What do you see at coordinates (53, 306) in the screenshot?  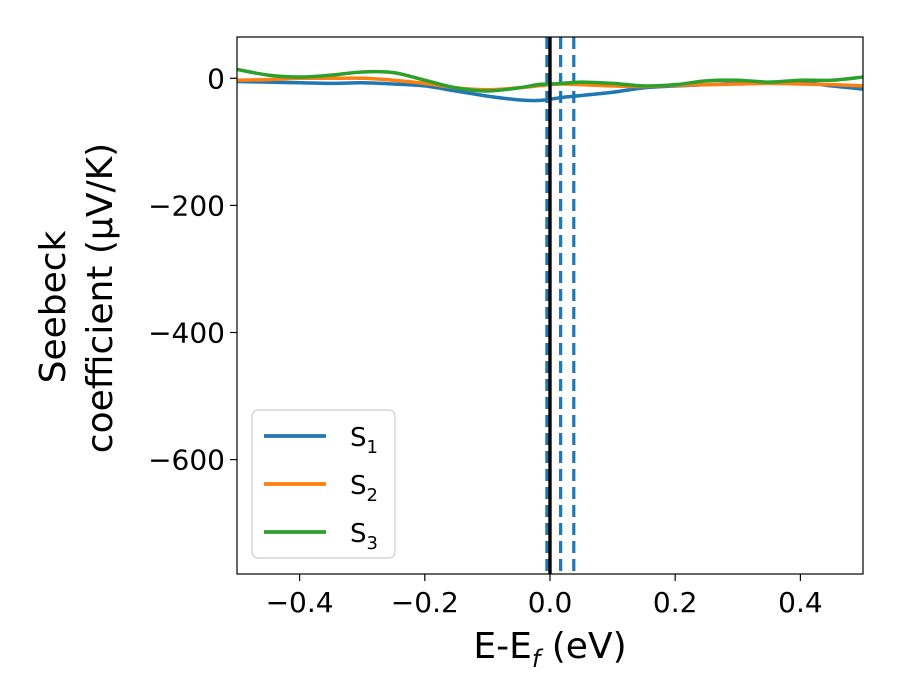 I see `y-axis-title-line1: Seebeck` at bounding box center [53, 306].